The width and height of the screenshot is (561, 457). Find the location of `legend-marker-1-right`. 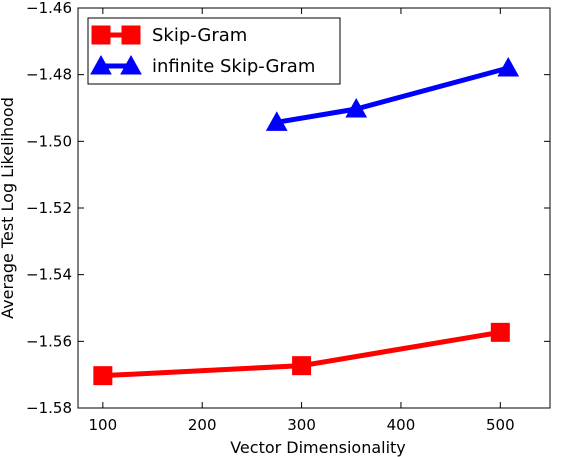

legend-marker-1-right is located at coordinates (131, 35).